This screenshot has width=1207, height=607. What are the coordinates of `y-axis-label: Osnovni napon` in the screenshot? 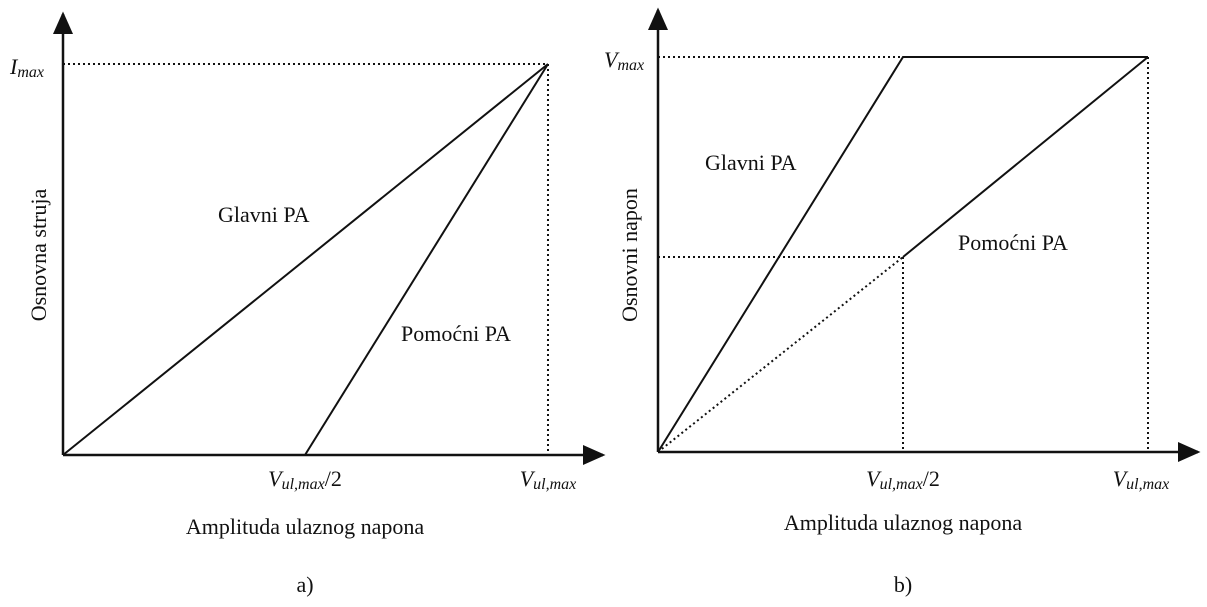 It's located at (629, 255).